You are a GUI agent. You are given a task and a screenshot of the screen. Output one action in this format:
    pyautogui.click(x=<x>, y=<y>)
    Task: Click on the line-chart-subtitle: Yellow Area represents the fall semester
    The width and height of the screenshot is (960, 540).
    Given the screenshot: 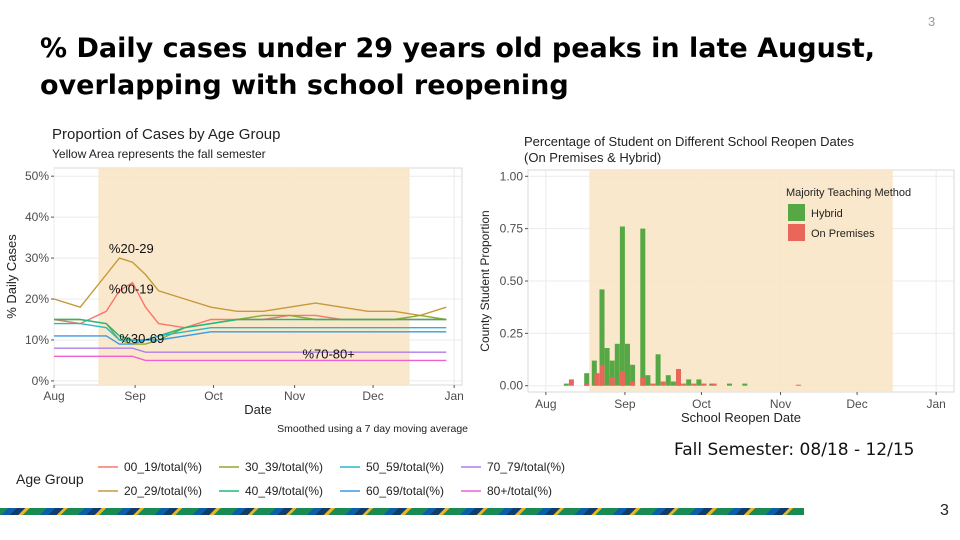 What is the action you would take?
    pyautogui.click(x=159, y=154)
    